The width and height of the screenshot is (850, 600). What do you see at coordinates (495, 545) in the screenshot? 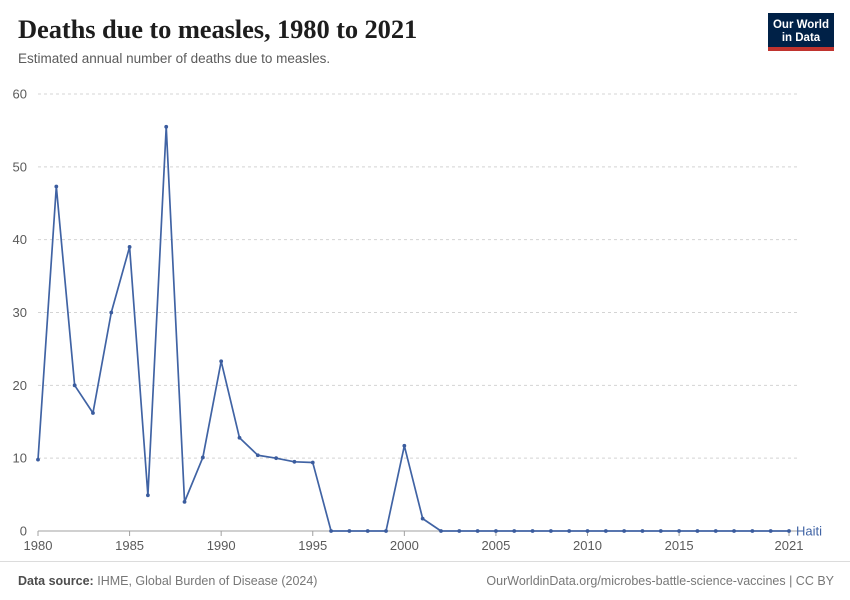
I see `x-tick-label-2005: 2005` at bounding box center [495, 545].